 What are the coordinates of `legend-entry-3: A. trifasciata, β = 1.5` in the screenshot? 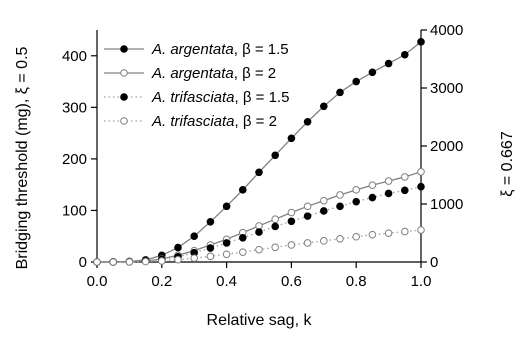 It's located at (196, 97).